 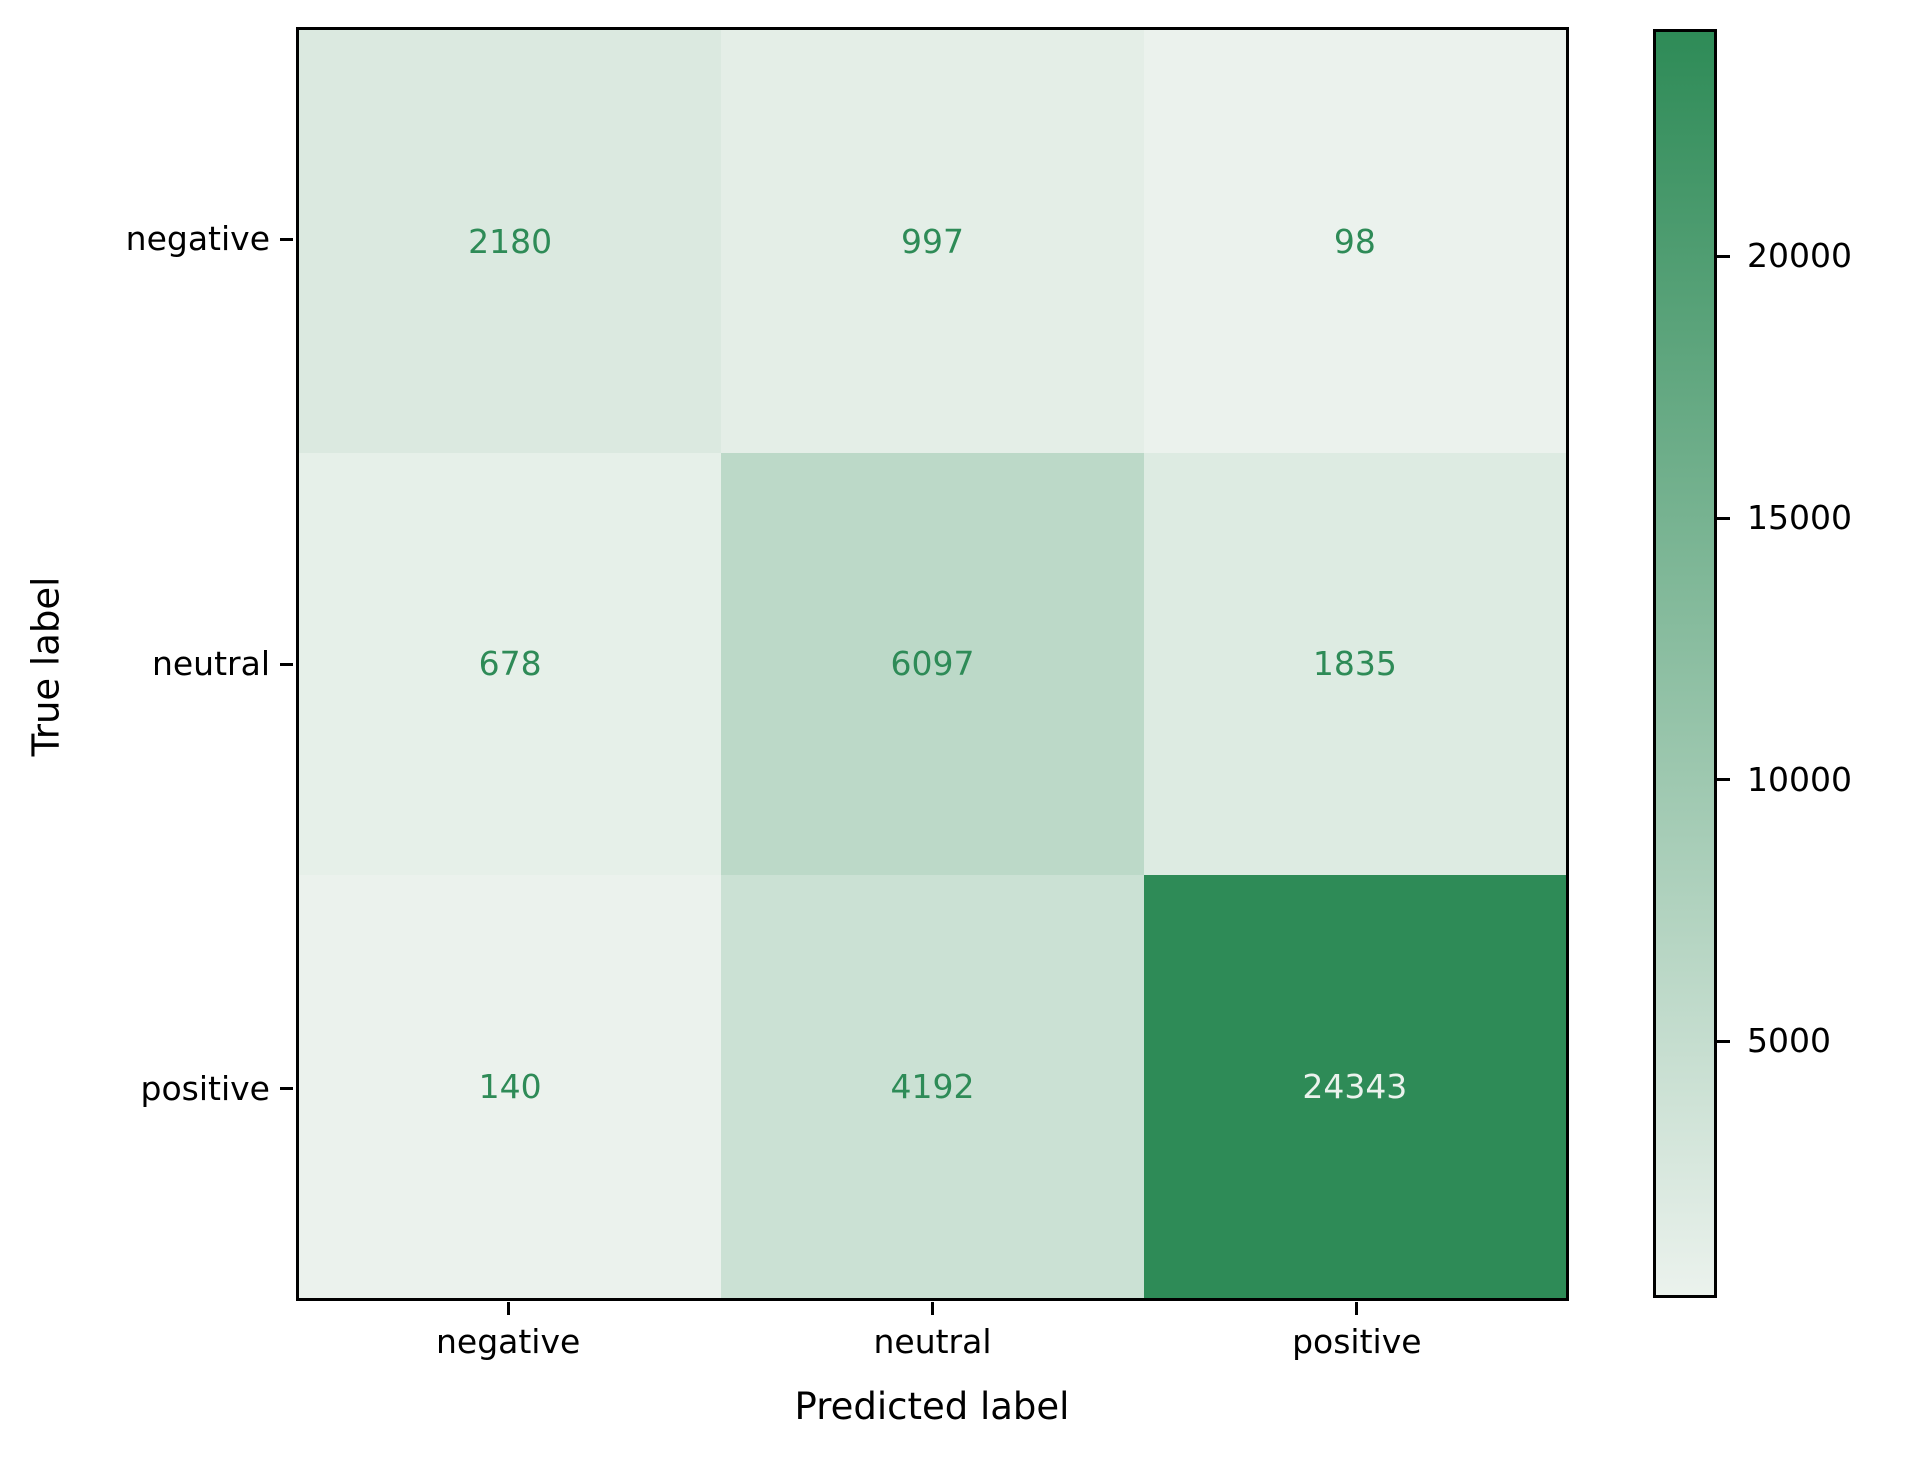 I want to click on matrix-cell-positive-negative: 140, so click(x=510, y=1086).